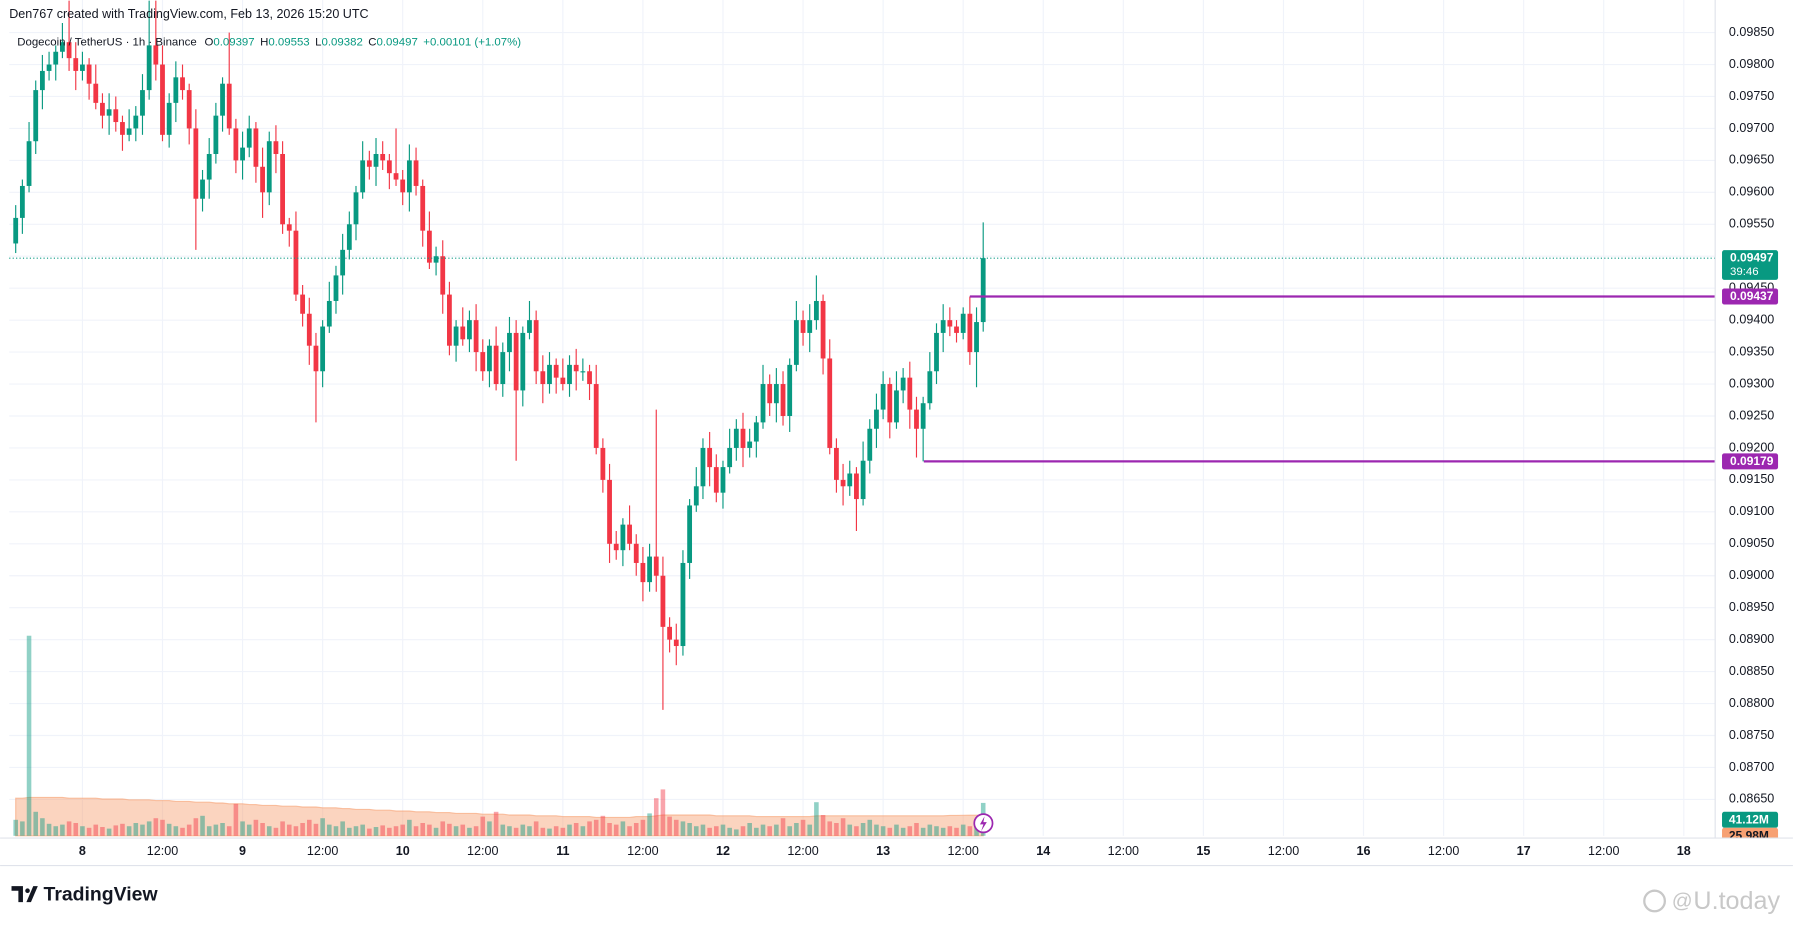 Image resolution: width=1793 pixels, height=925 pixels. What do you see at coordinates (1751, 575) in the screenshot?
I see `y-tick-label: 0.09000` at bounding box center [1751, 575].